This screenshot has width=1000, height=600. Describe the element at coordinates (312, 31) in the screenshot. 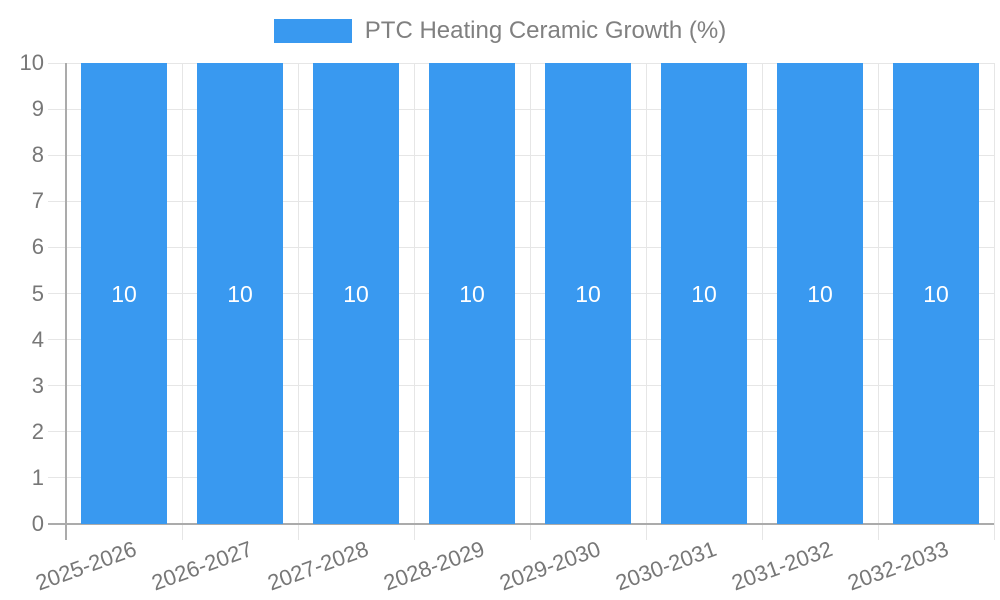

I see `legend-swatch-icon` at that location.